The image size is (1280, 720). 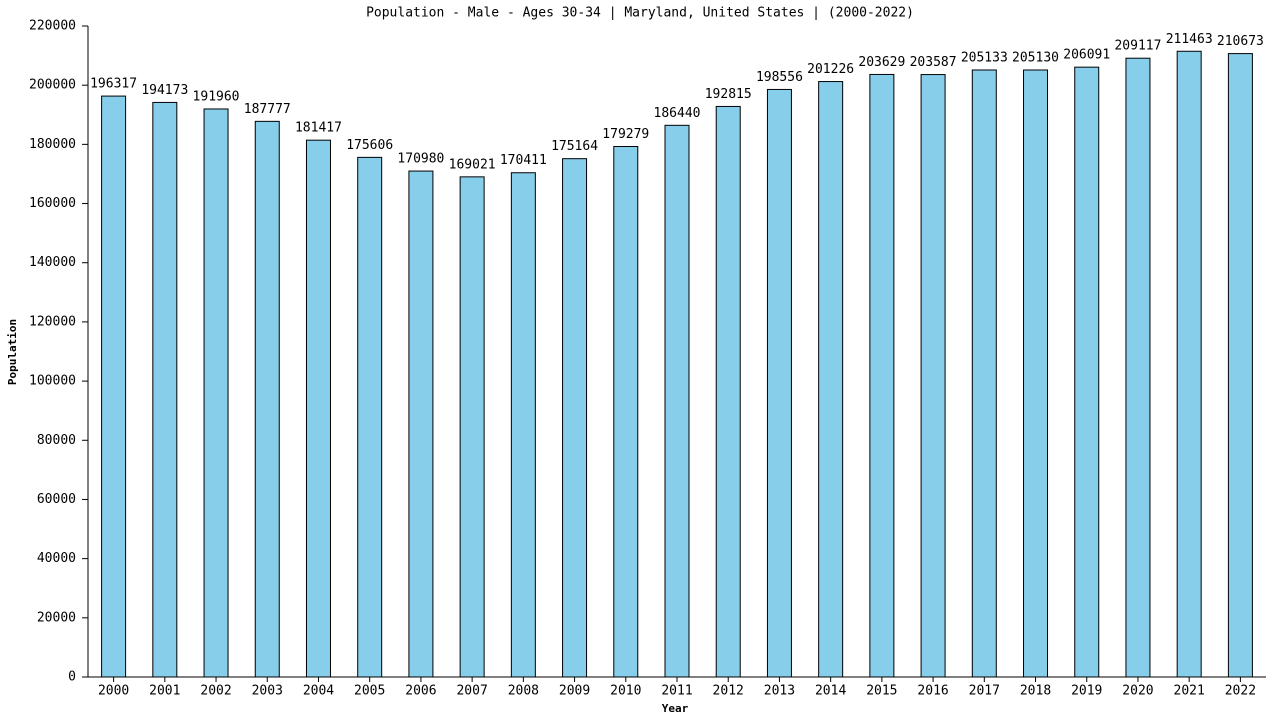 I want to click on y-tick-label: 100000, so click(x=52, y=381).